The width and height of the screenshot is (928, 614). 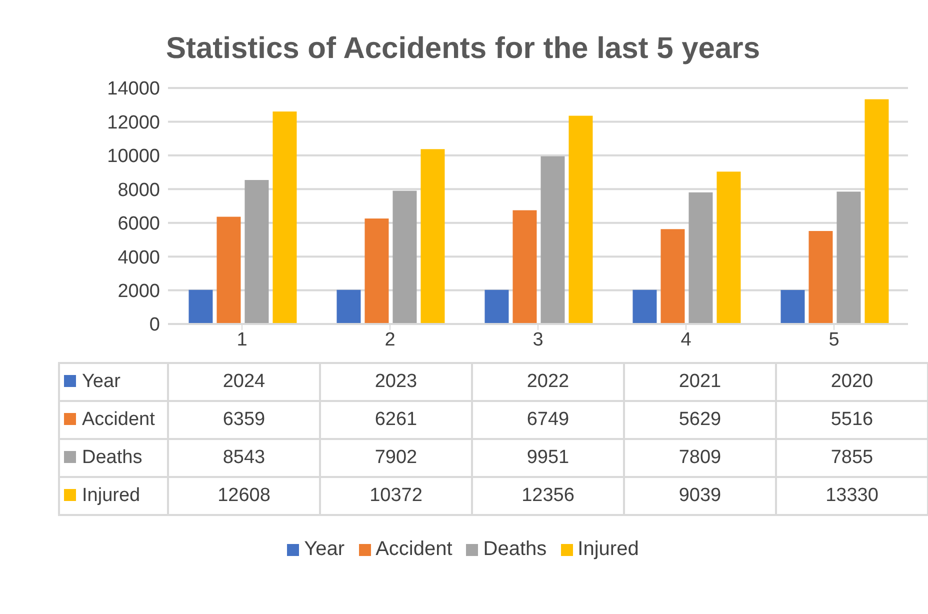 I want to click on legend-label: Year, so click(x=113, y=382).